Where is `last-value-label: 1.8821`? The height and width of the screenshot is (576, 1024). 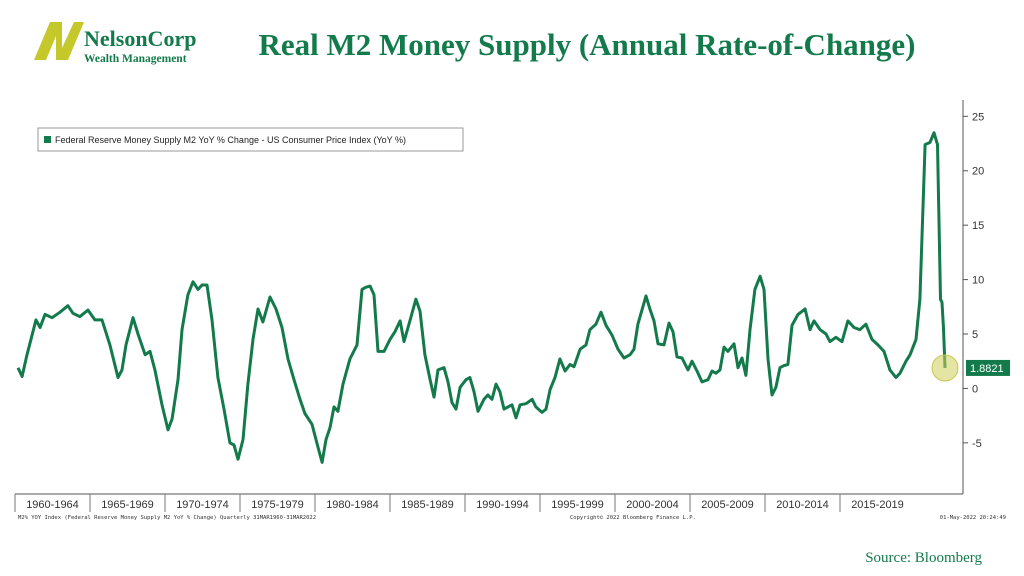
last-value-label: 1.8821 is located at coordinates (987, 369).